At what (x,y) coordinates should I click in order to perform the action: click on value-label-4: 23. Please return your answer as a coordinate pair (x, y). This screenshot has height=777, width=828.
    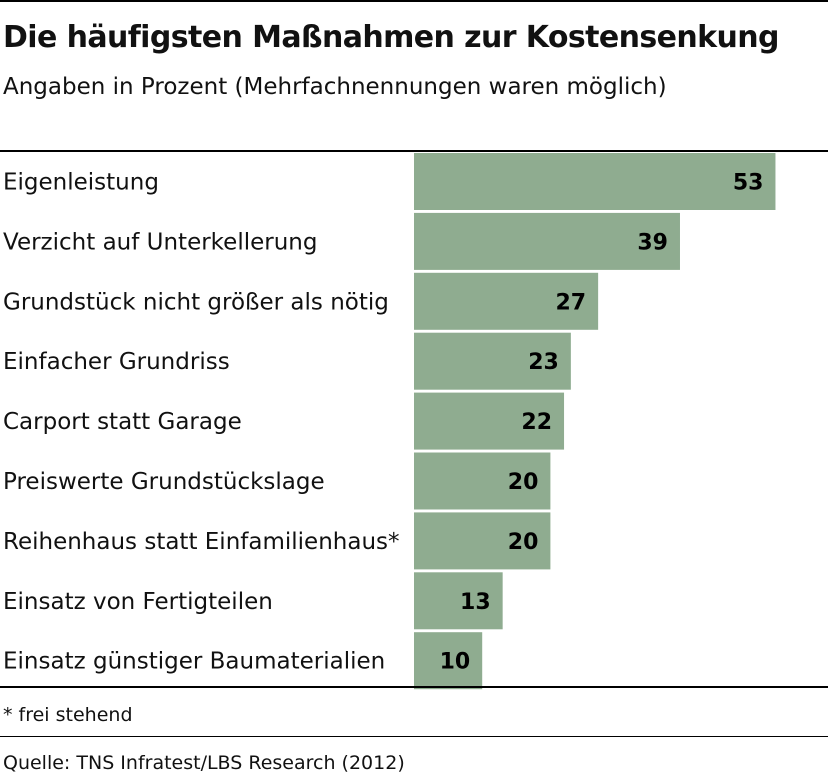
    Looking at the image, I should click on (543, 362).